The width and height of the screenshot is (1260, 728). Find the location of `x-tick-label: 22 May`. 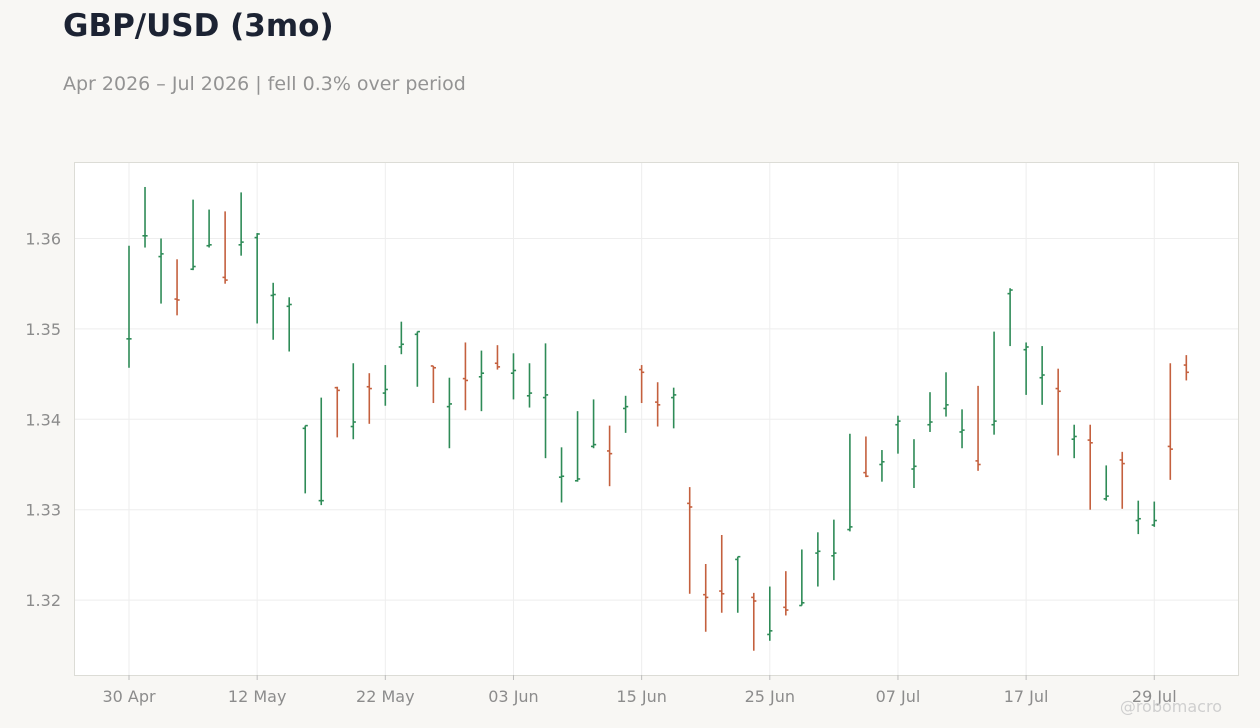

x-tick-label: 22 May is located at coordinates (385, 696).